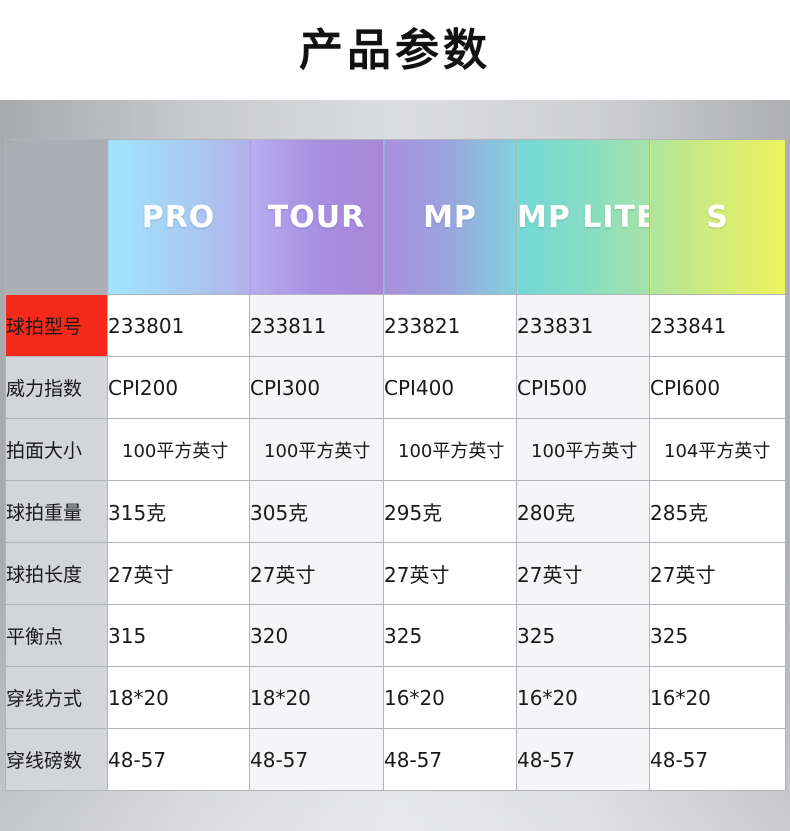 The image size is (790, 831). I want to click on table-row: 平衡点 315 320 325 325 325, so click(395, 635).